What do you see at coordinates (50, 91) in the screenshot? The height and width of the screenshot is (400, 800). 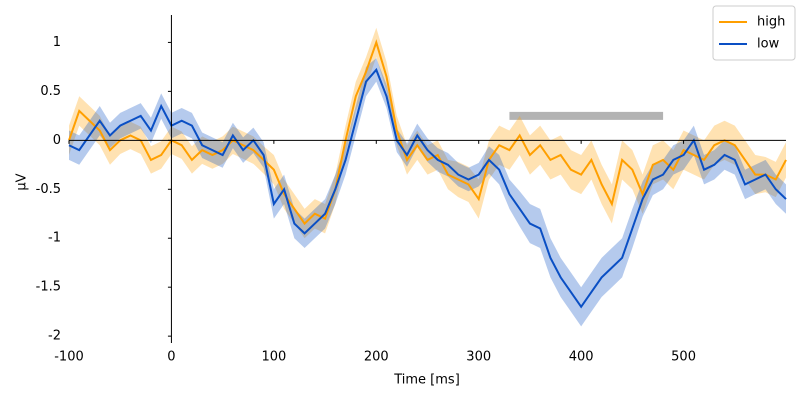 I see `y-tick-label: 0.5` at bounding box center [50, 91].